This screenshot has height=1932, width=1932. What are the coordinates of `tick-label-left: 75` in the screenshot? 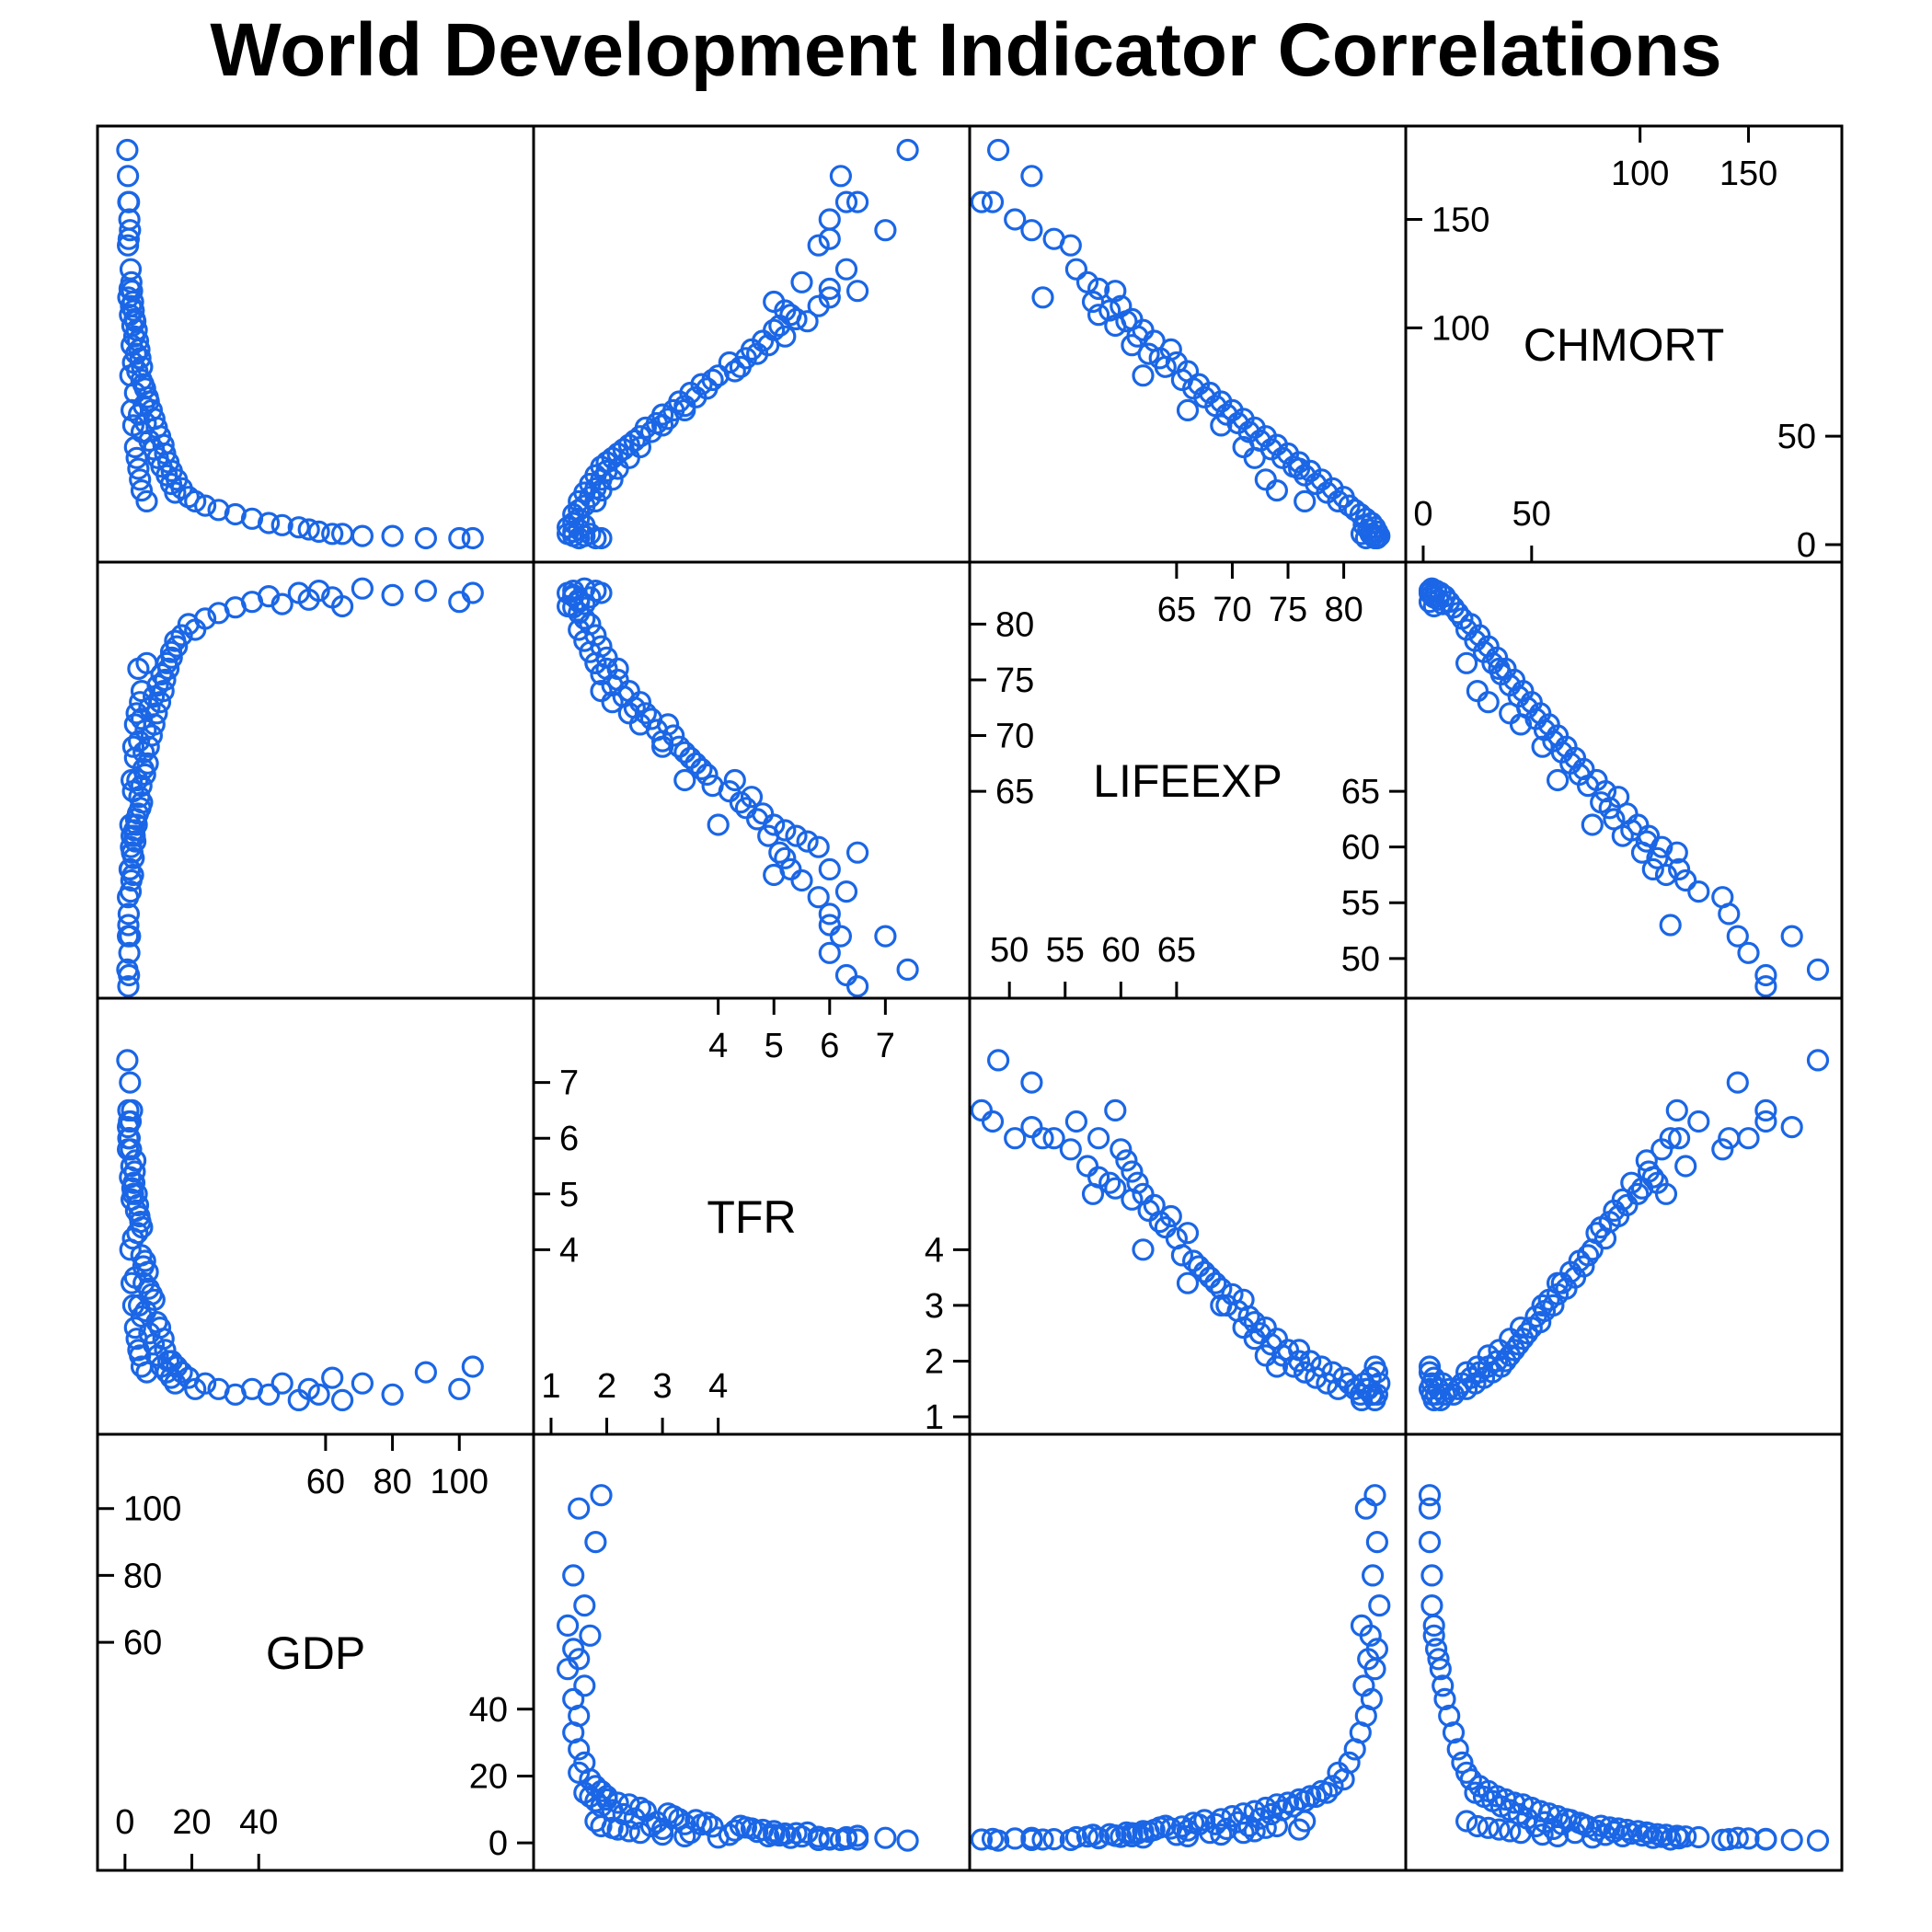 It's located at (1014, 680).